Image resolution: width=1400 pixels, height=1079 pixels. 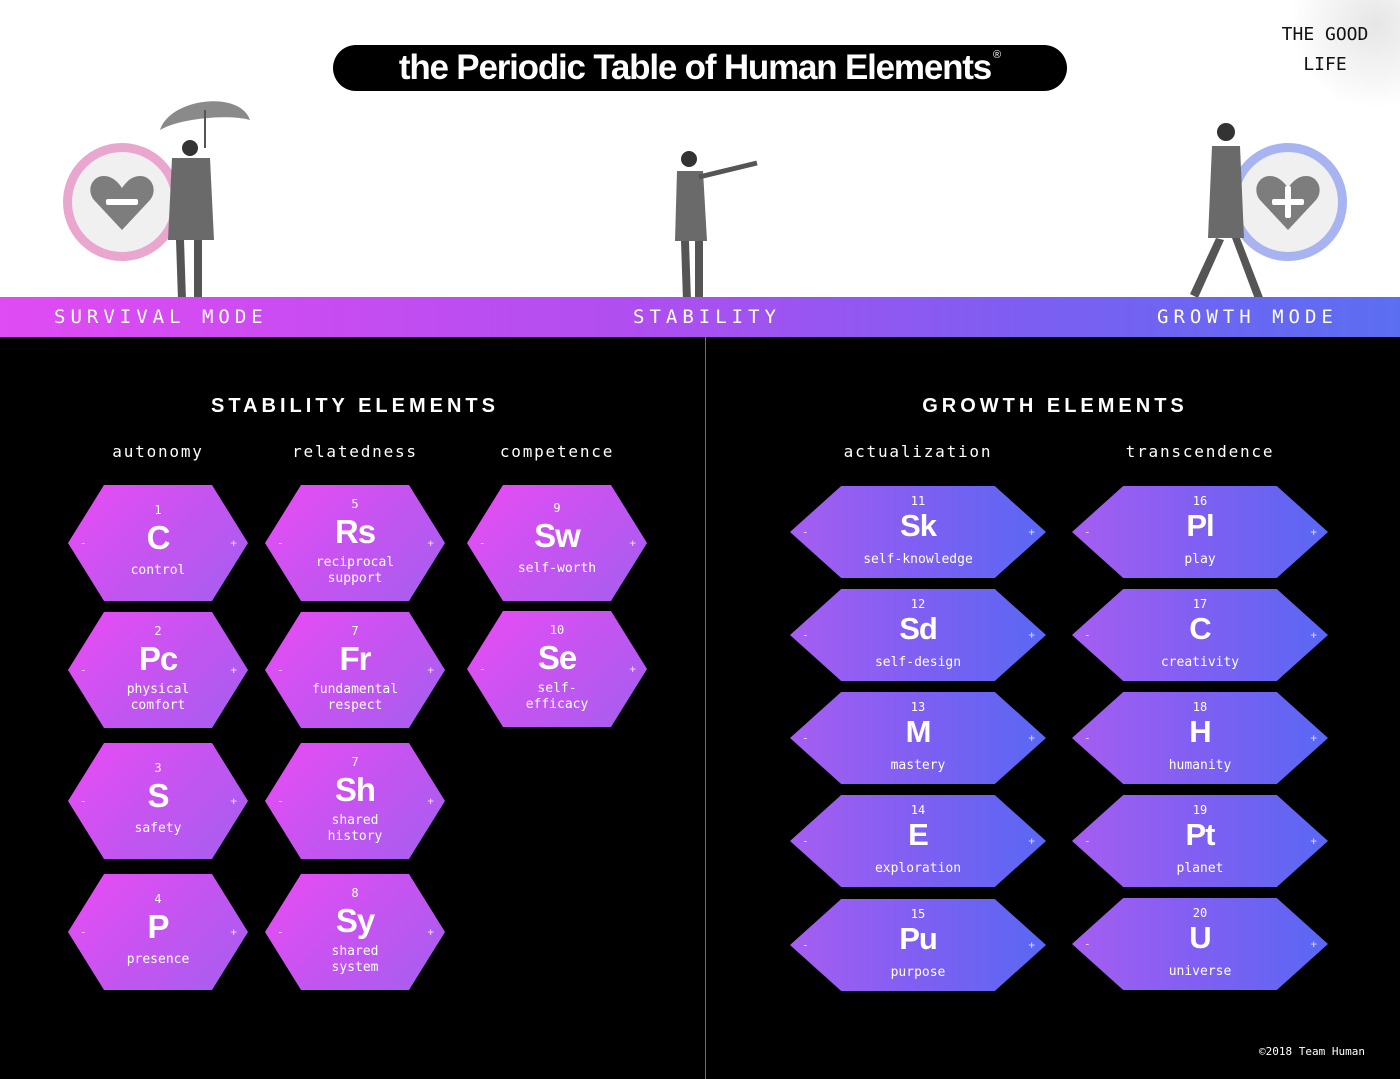 What do you see at coordinates (1200, 662) in the screenshot?
I see `element-name: creativity` at bounding box center [1200, 662].